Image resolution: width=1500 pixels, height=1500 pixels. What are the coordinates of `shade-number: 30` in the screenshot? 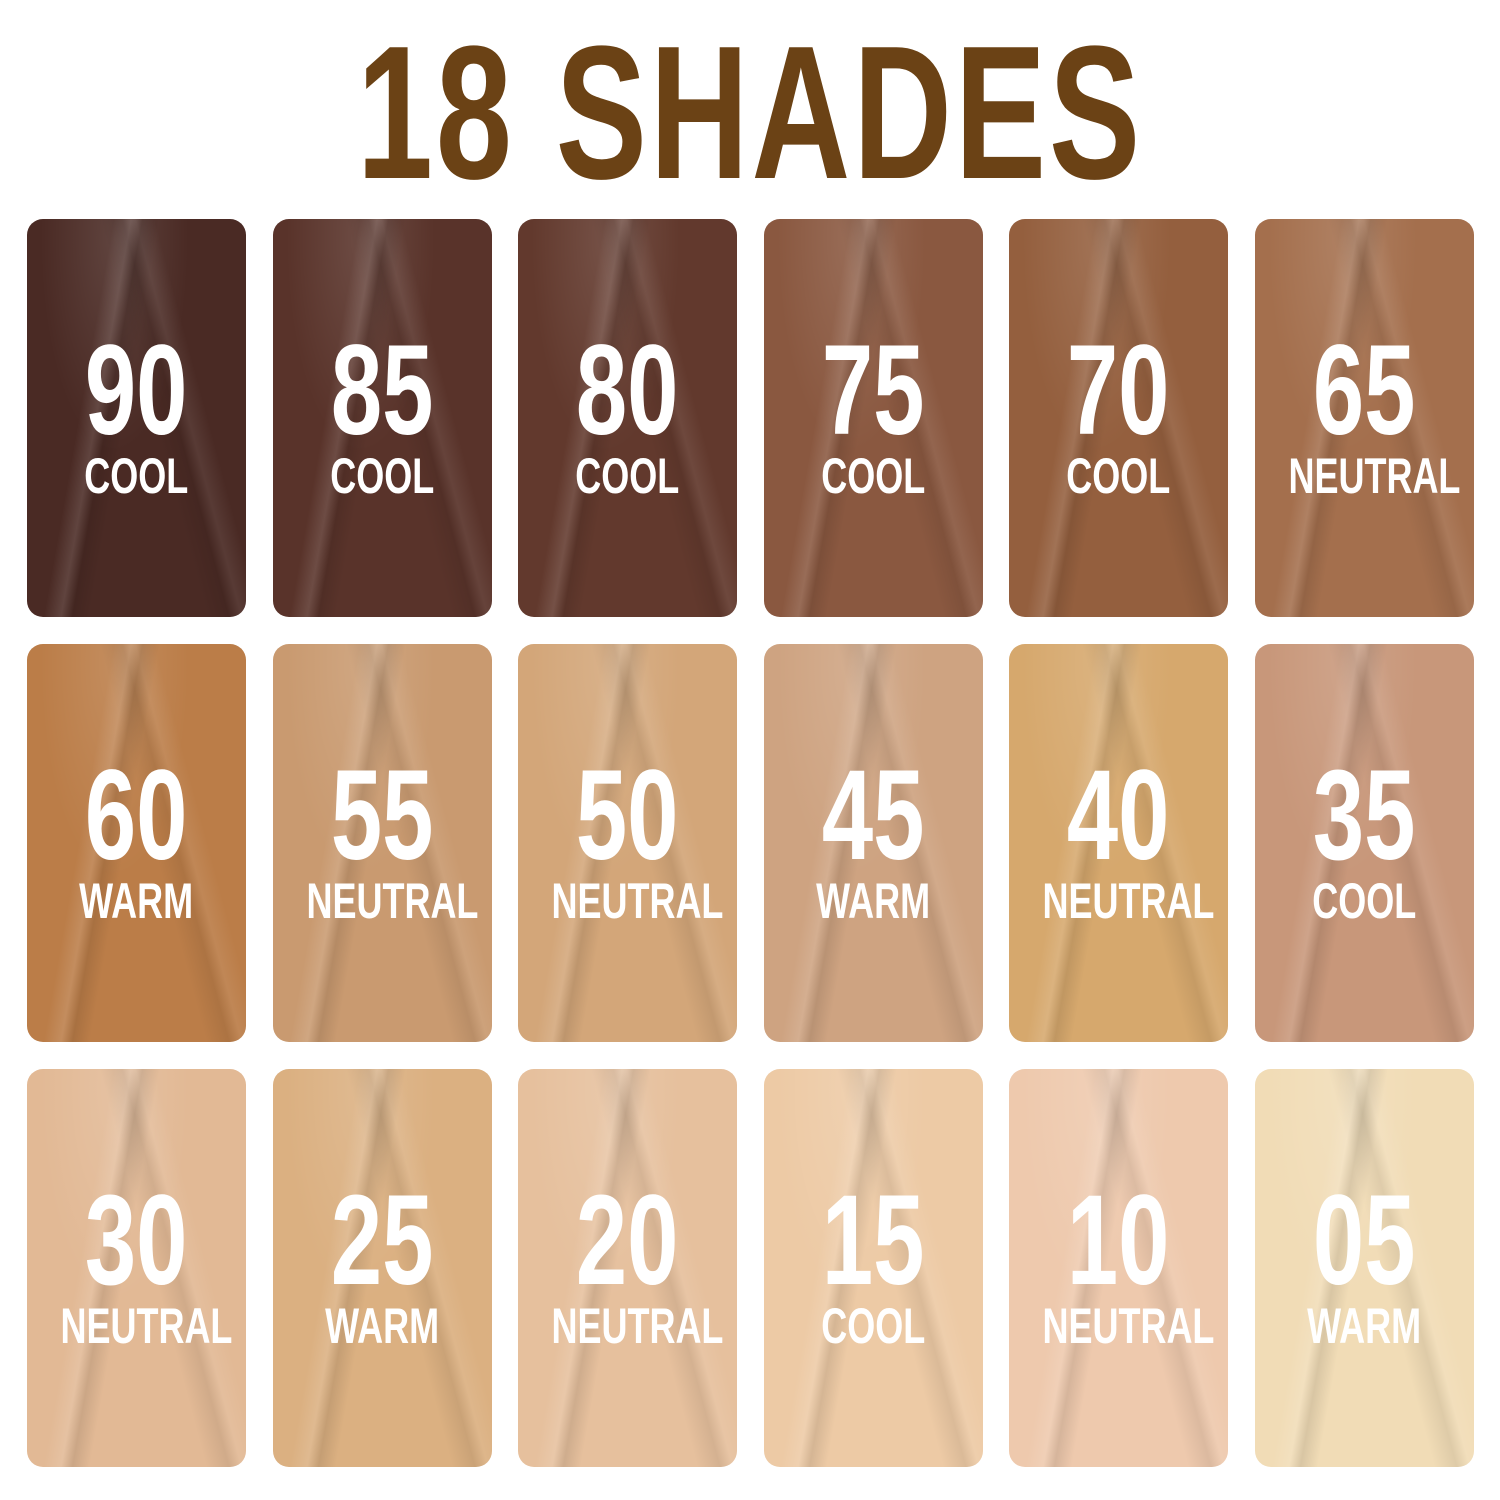 It's located at (136, 1241).